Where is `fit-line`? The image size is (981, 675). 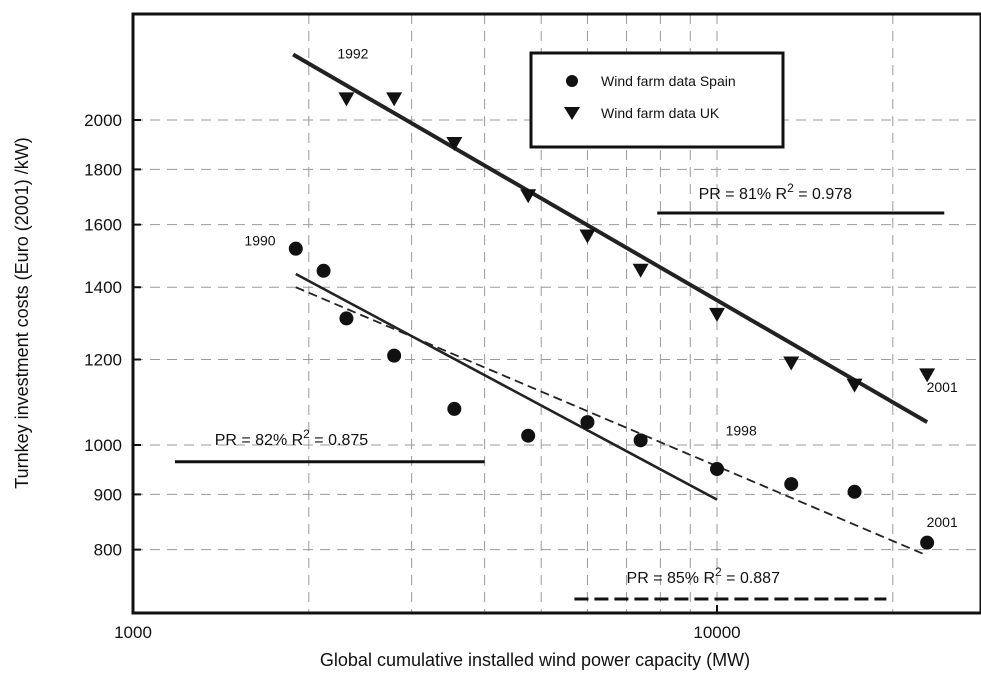 fit-line is located at coordinates (506, 386).